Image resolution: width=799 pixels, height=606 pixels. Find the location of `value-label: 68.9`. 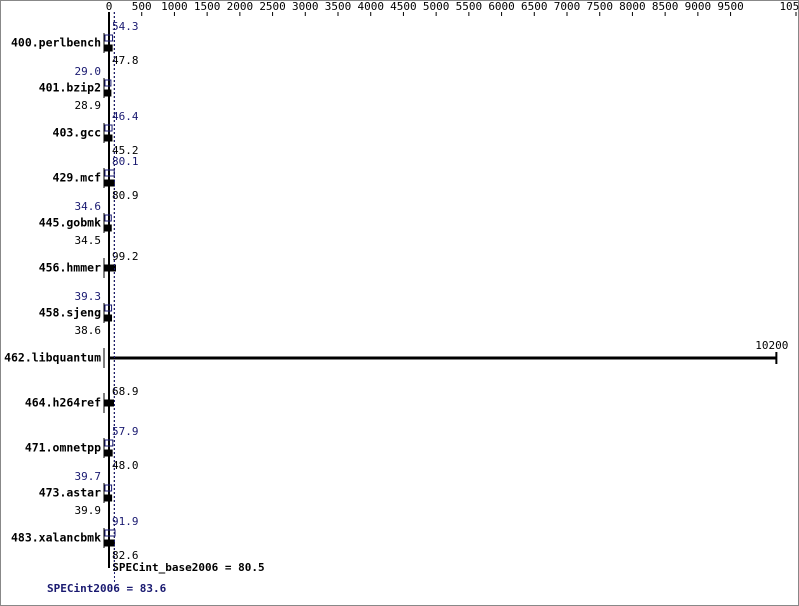

value-label: 68.9 is located at coordinates (125, 391).